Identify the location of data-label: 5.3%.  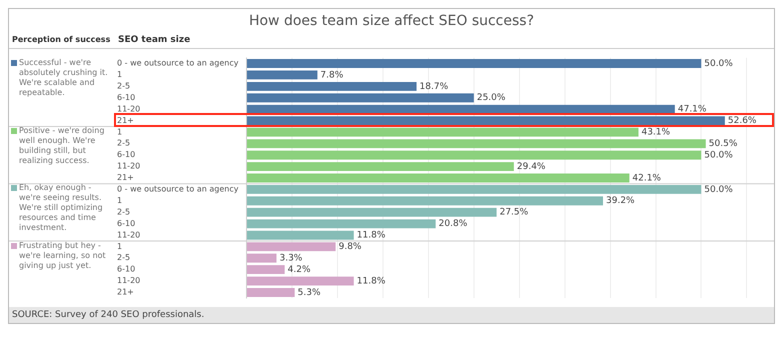
(309, 293).